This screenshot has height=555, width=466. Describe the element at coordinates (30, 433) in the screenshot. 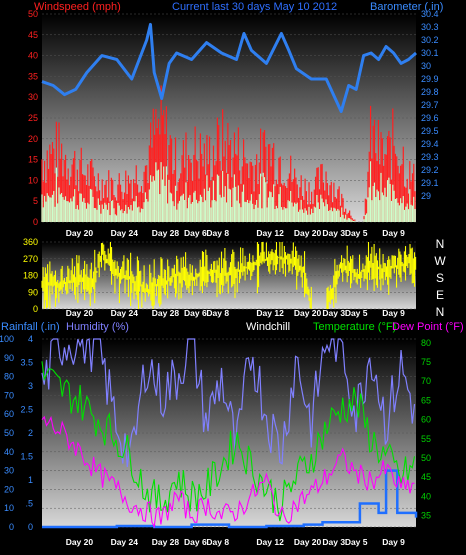

I see `rainfall-tick: 2` at that location.